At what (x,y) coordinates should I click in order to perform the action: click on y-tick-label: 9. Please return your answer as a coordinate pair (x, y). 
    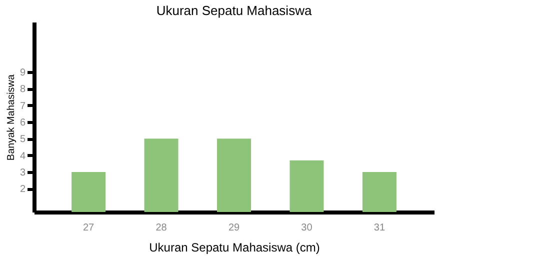
    Looking at the image, I should click on (23, 73).